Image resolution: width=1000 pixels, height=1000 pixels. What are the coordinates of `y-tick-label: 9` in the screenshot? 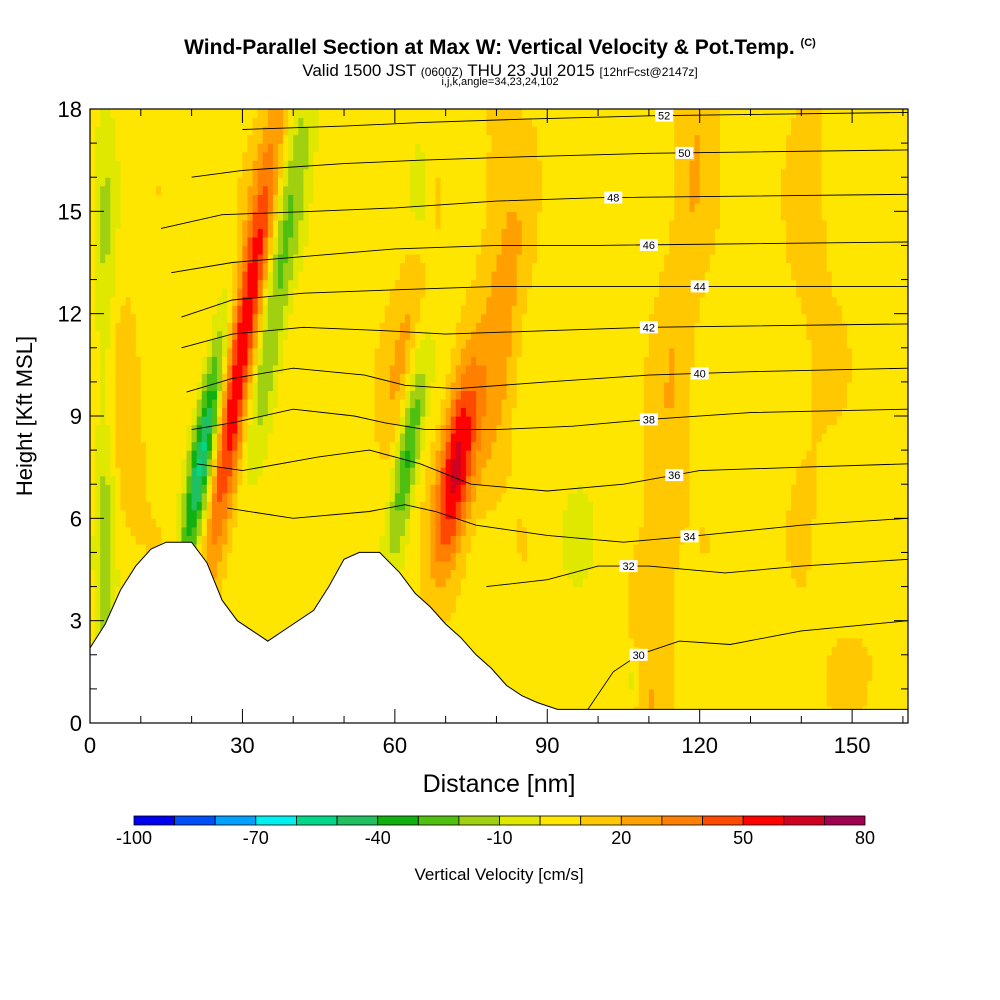 It's located at (76, 416).